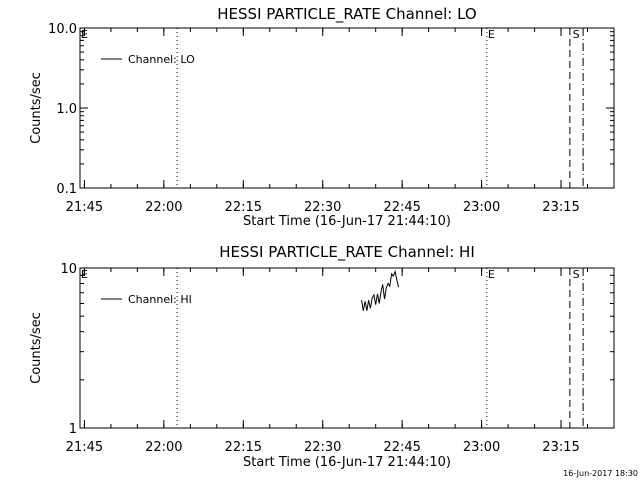  Describe the element at coordinates (161, 59) in the screenshot. I see `legend-label: Channel: LO` at that location.